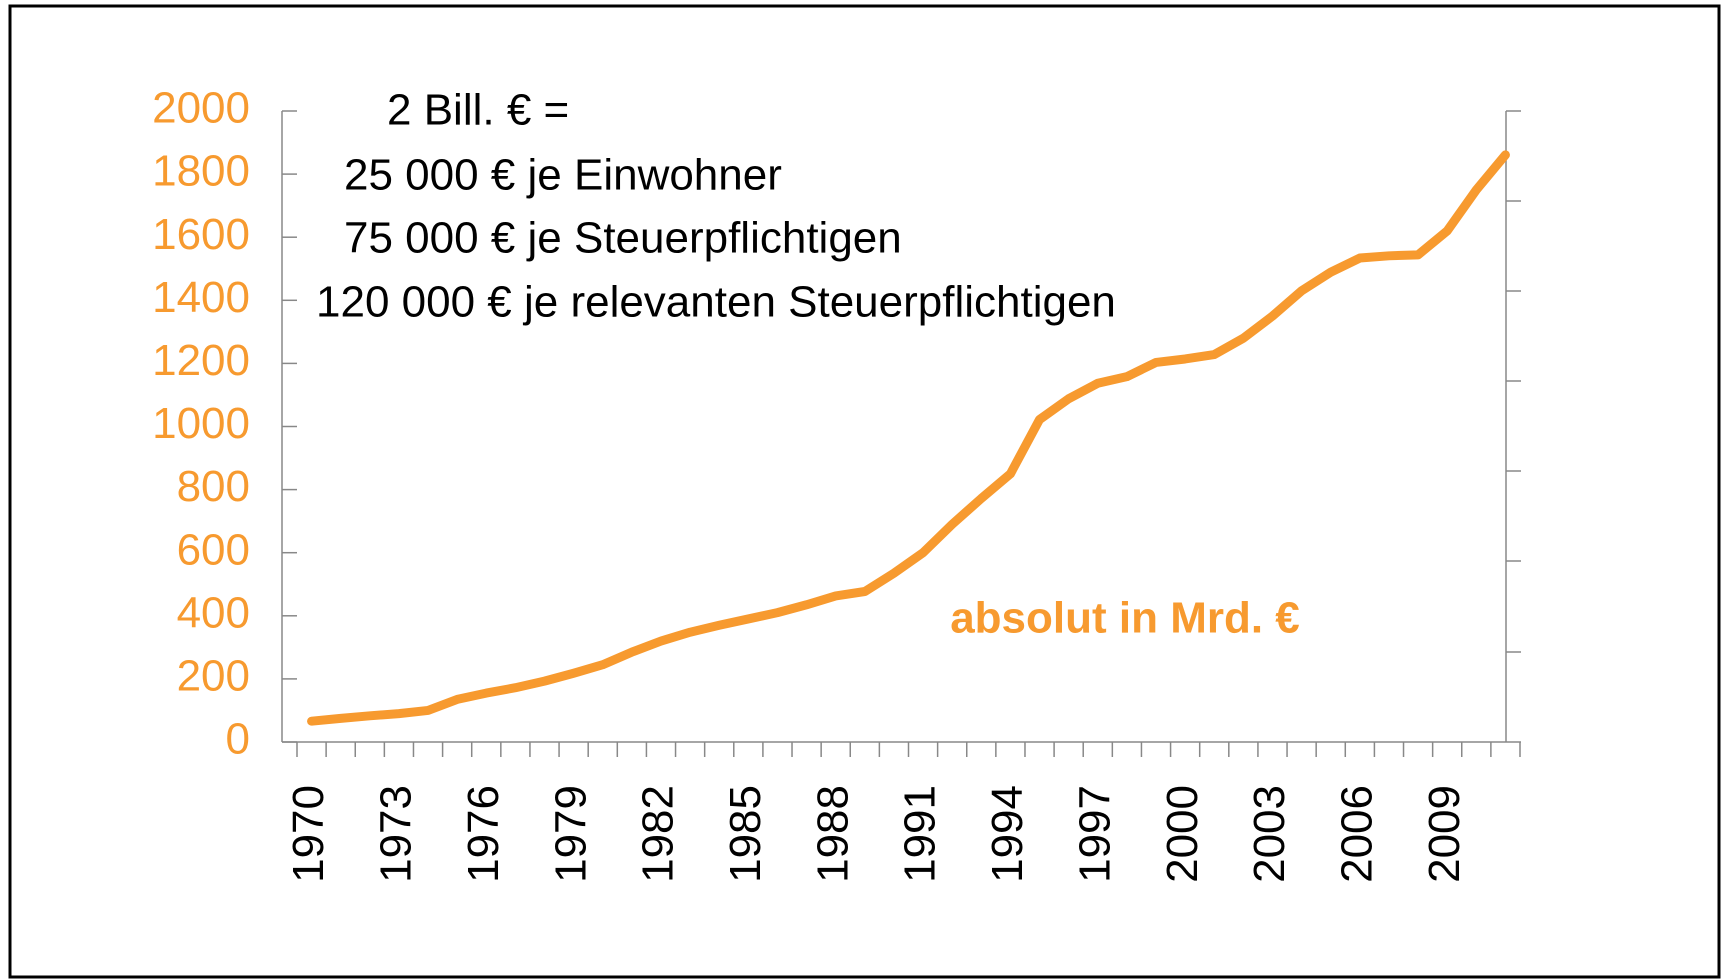 The height and width of the screenshot is (980, 1721). What do you see at coordinates (1125, 618) in the screenshot?
I see `series-label: absolut in Mrd. €` at bounding box center [1125, 618].